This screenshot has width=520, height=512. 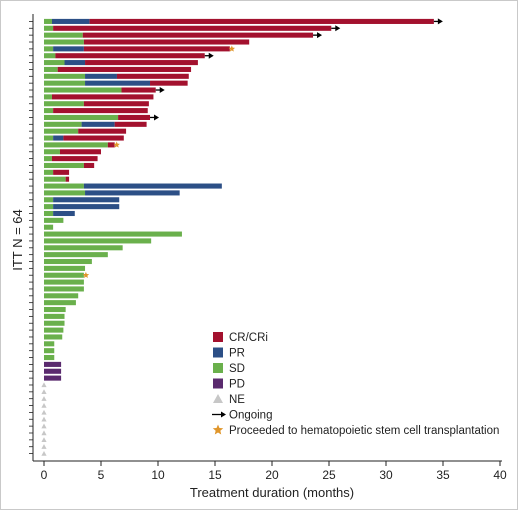 What do you see at coordinates (272, 492) in the screenshot?
I see `x-axis-label: Treatment duration (months)` at bounding box center [272, 492].